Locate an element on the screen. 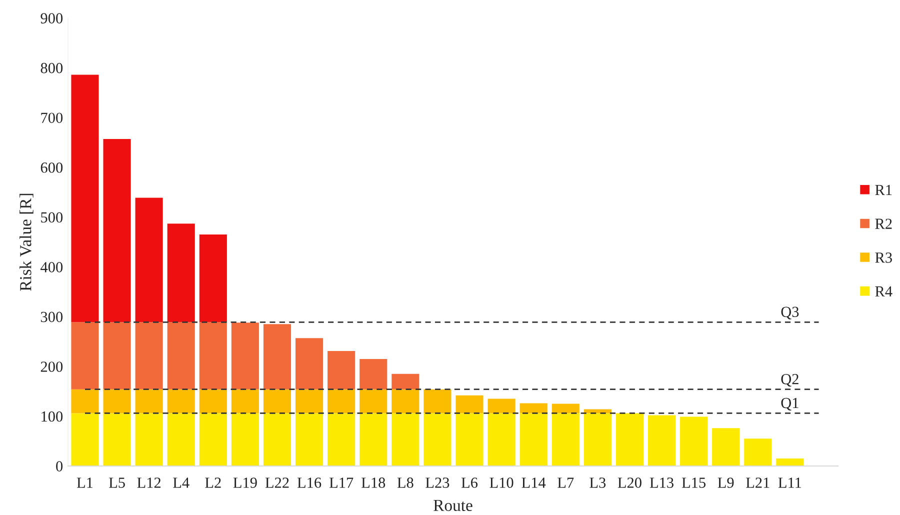  legend-label: R4 is located at coordinates (883, 291).